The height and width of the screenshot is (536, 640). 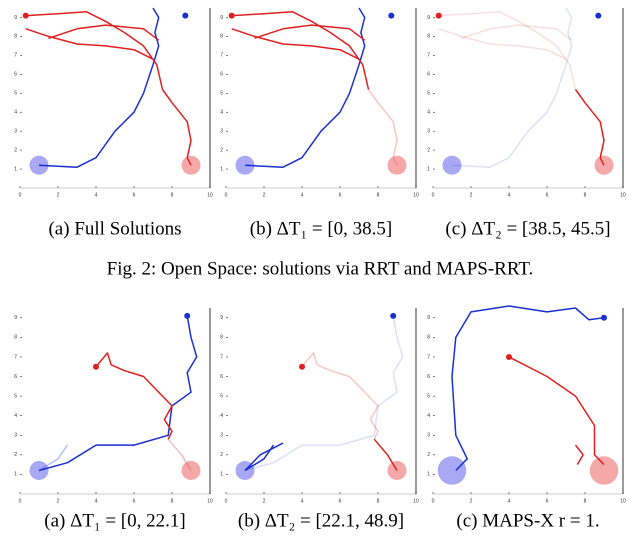 I want to click on panel-caption: (a) ΔT₁ = [0, 22.1], so click(x=114, y=520).